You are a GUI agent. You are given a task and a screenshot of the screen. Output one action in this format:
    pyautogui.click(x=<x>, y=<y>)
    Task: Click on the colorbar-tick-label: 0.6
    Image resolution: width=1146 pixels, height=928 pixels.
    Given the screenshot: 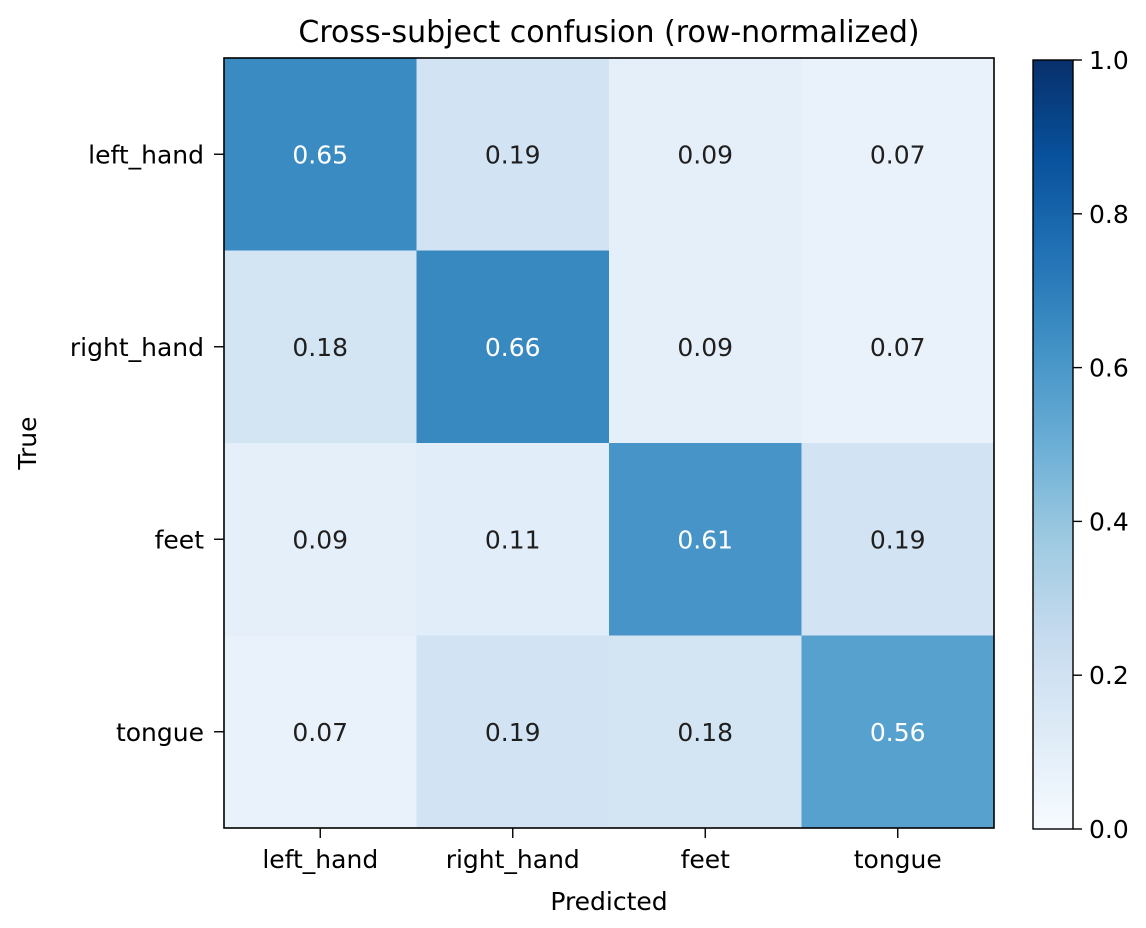 What is the action you would take?
    pyautogui.click(x=1109, y=368)
    